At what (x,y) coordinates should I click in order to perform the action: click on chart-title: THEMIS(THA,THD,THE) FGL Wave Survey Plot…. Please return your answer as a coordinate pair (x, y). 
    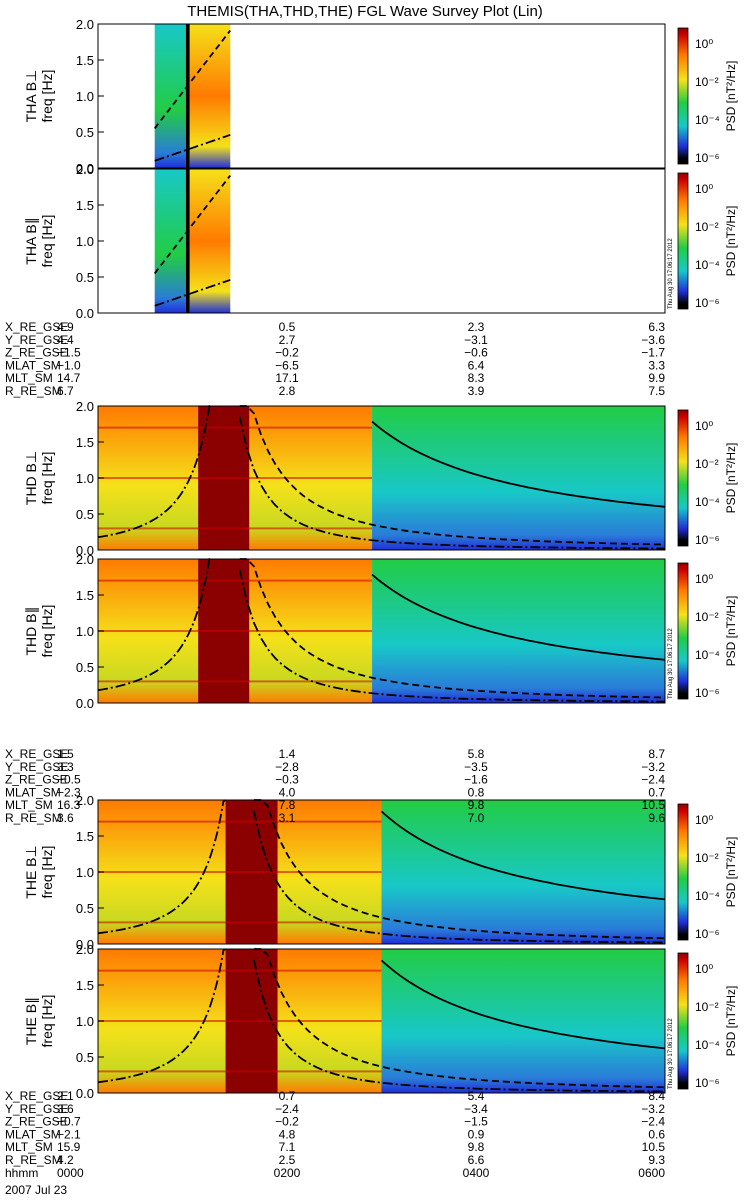
    Looking at the image, I should click on (365, 11).